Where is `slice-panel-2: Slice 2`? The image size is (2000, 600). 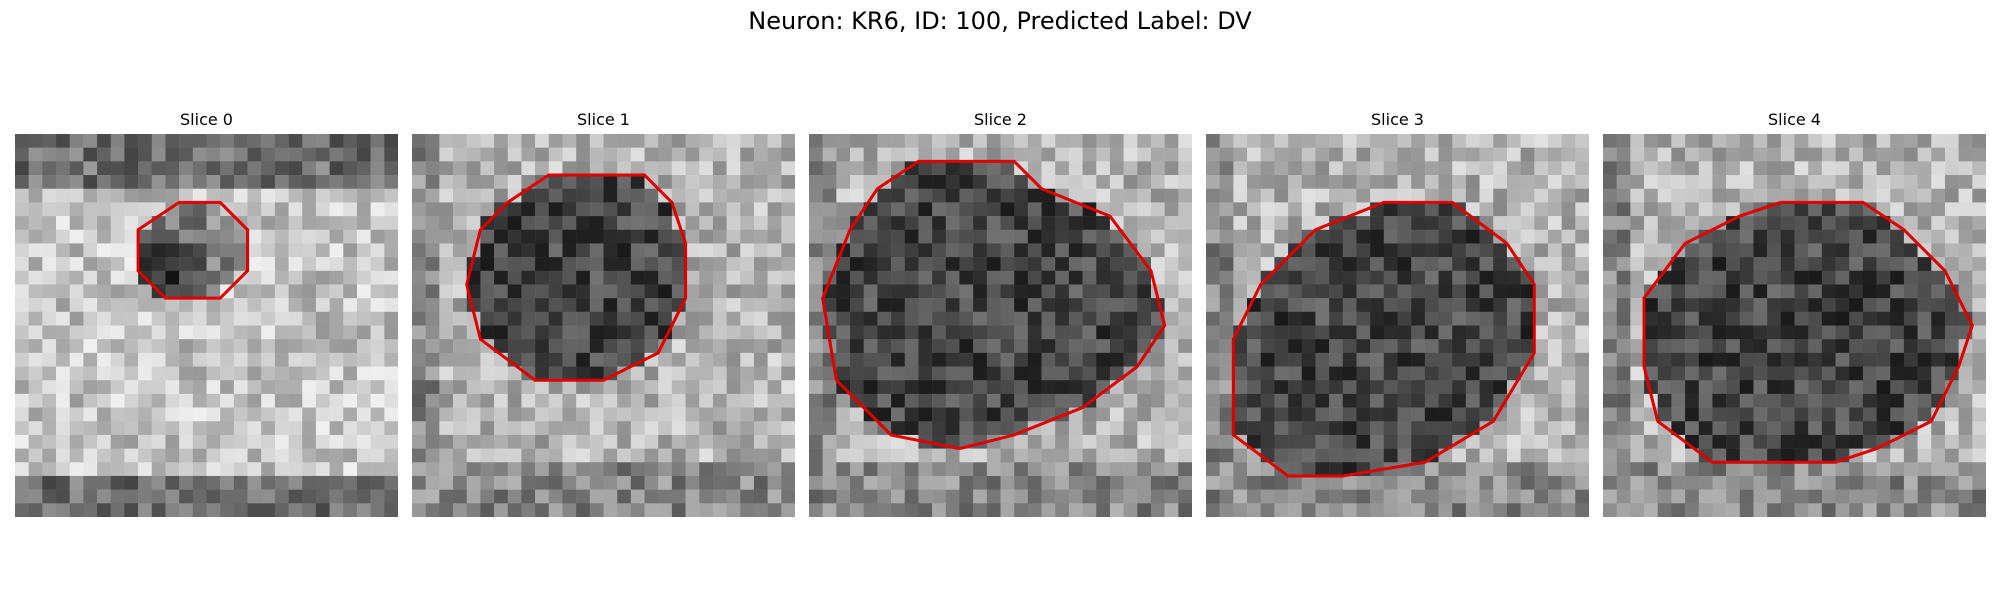
slice-panel-2: Slice 2 is located at coordinates (1000, 312).